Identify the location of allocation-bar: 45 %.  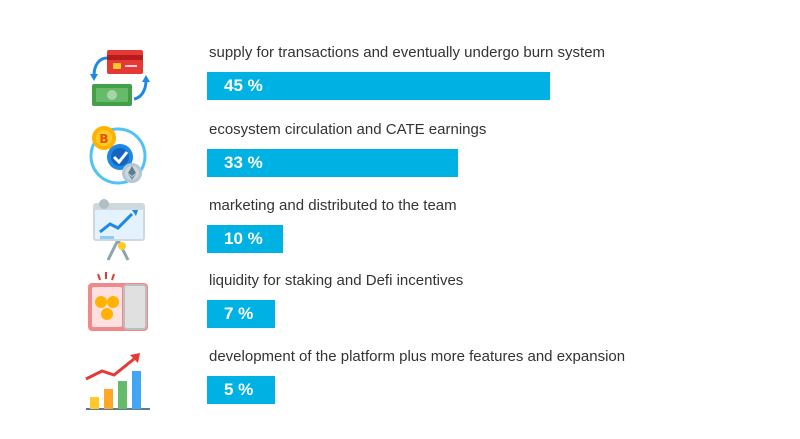
(378, 86).